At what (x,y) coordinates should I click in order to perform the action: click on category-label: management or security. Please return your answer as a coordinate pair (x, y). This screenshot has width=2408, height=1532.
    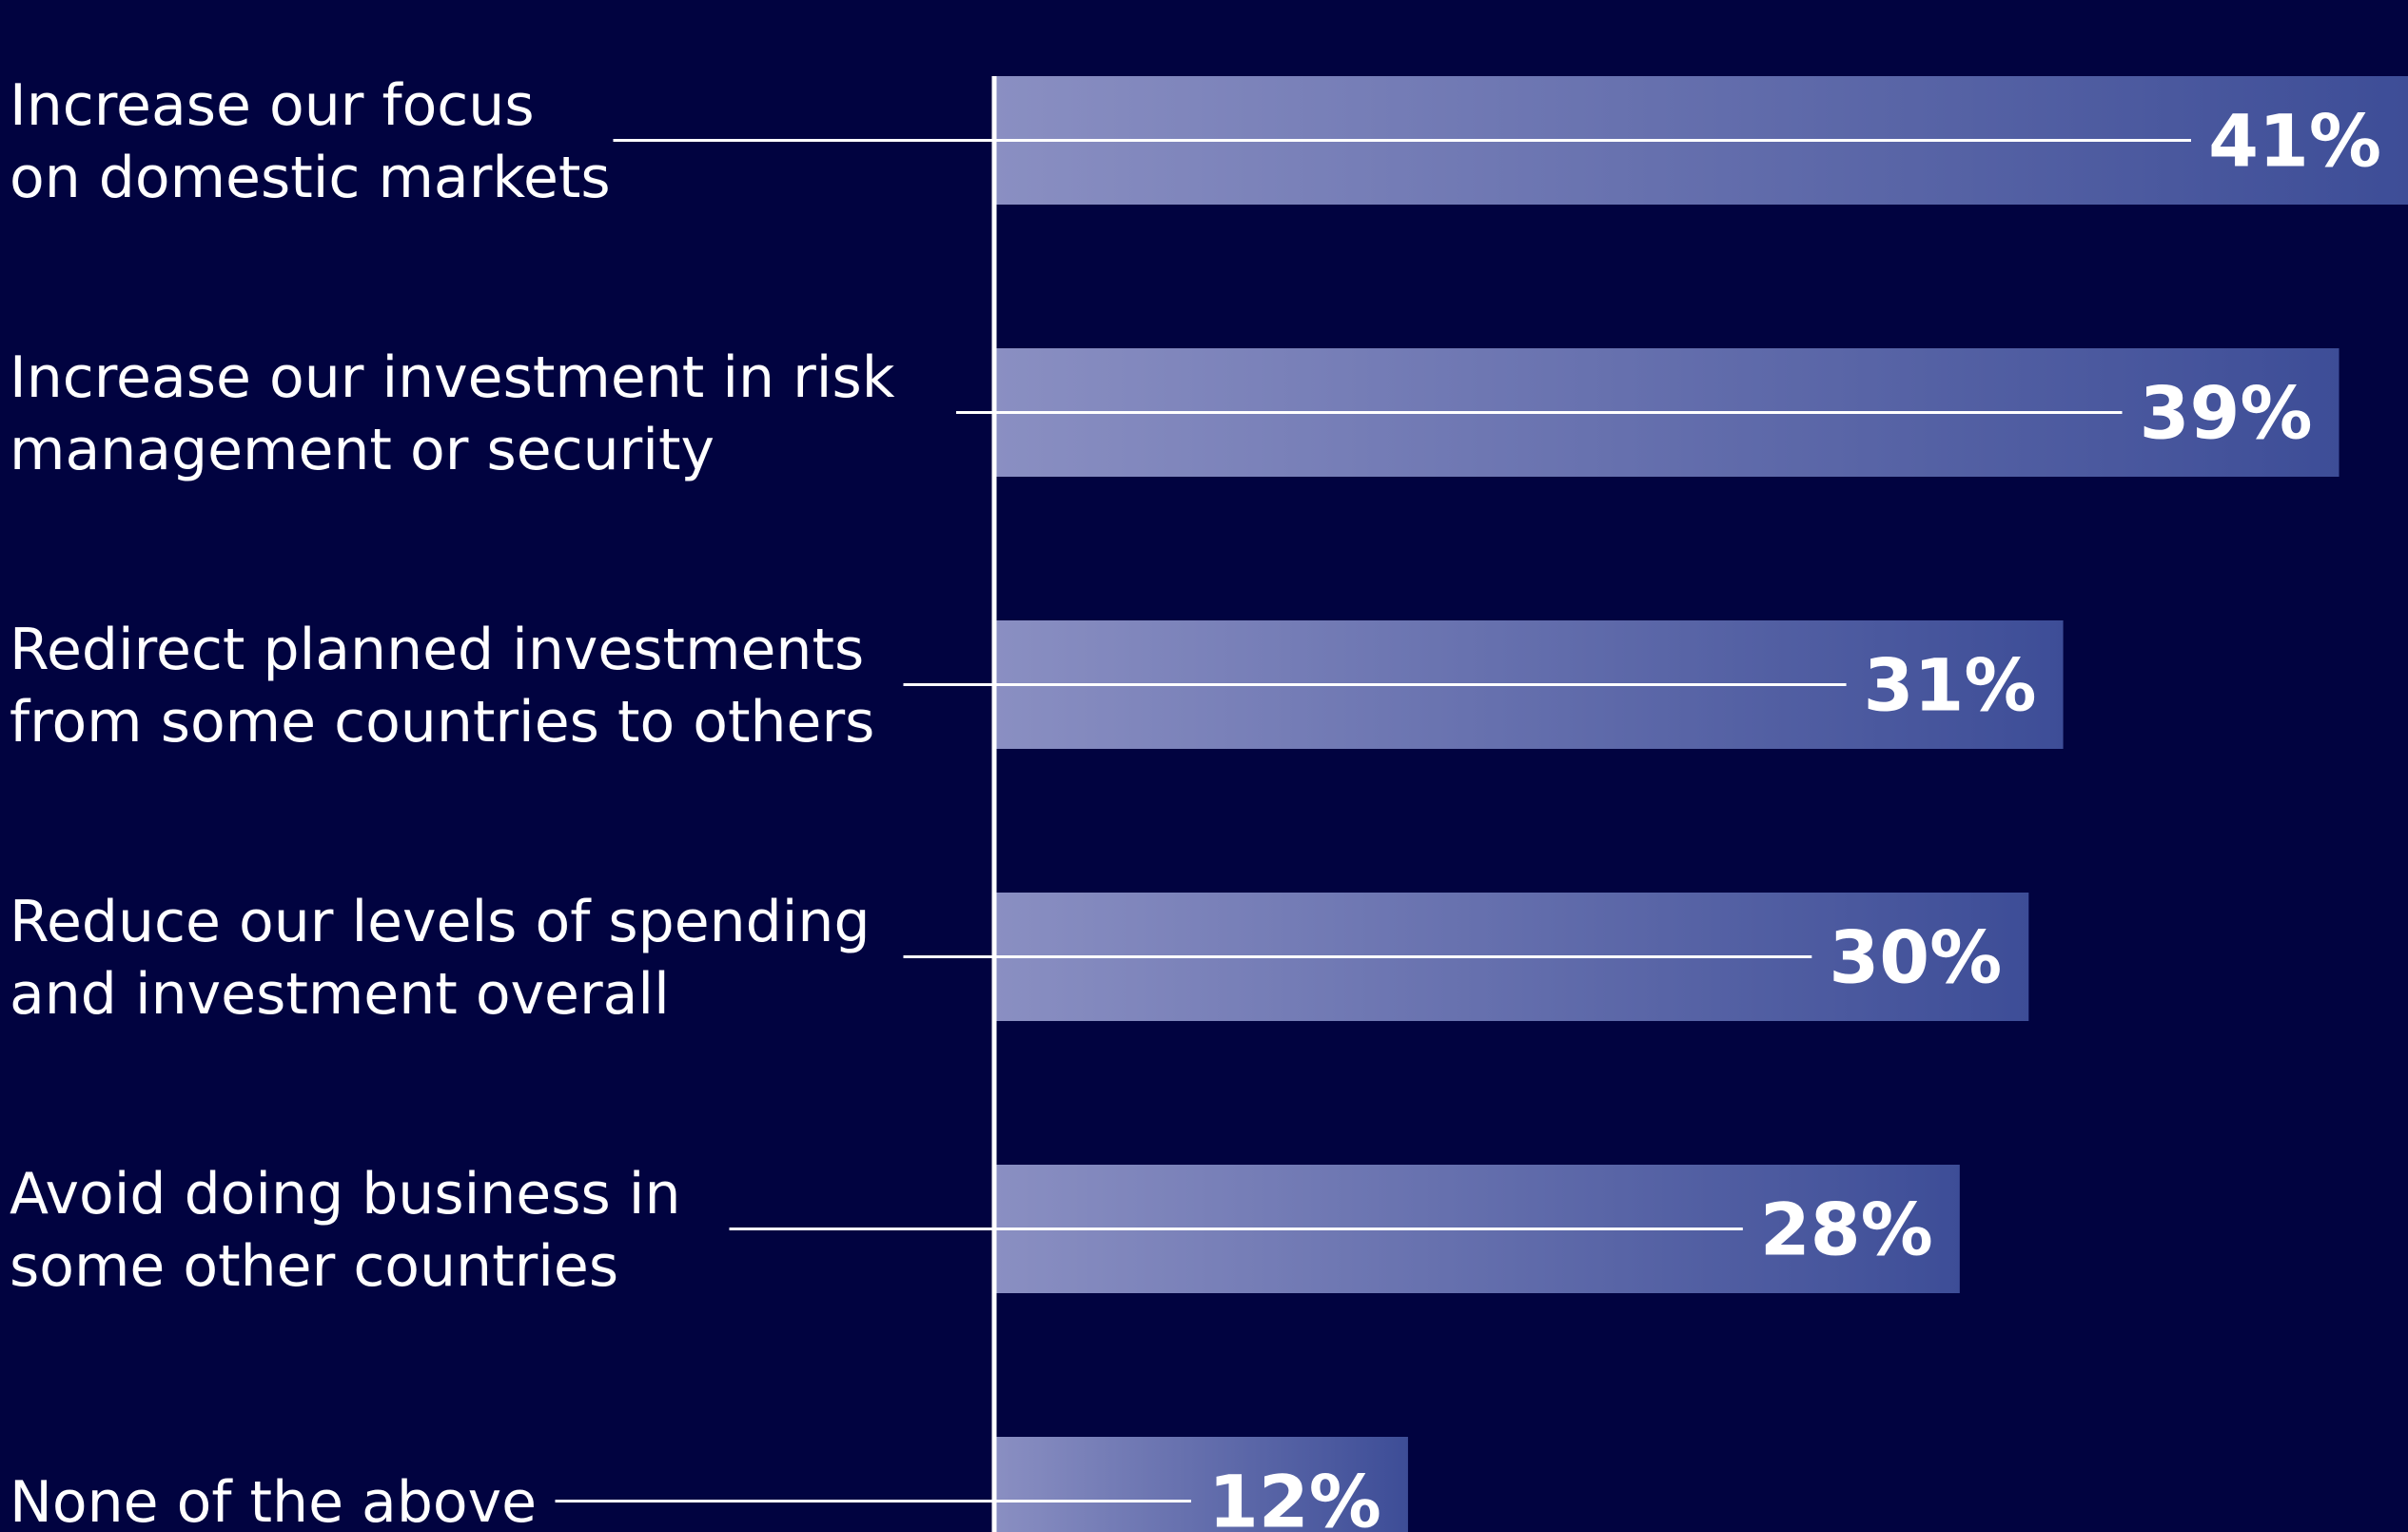
    Looking at the image, I should click on (362, 450).